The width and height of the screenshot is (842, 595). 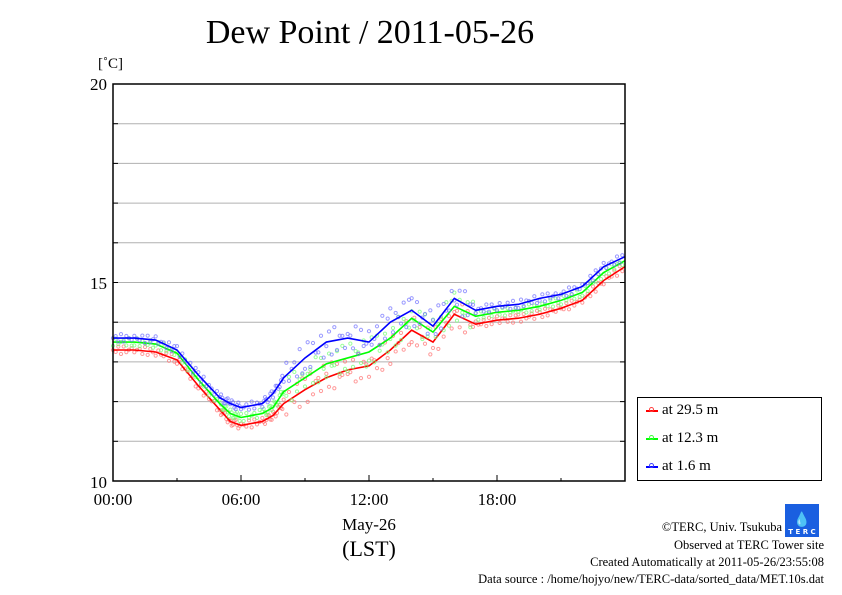 What do you see at coordinates (241, 499) in the screenshot?
I see `x-tick-label: 06:00` at bounding box center [241, 499].